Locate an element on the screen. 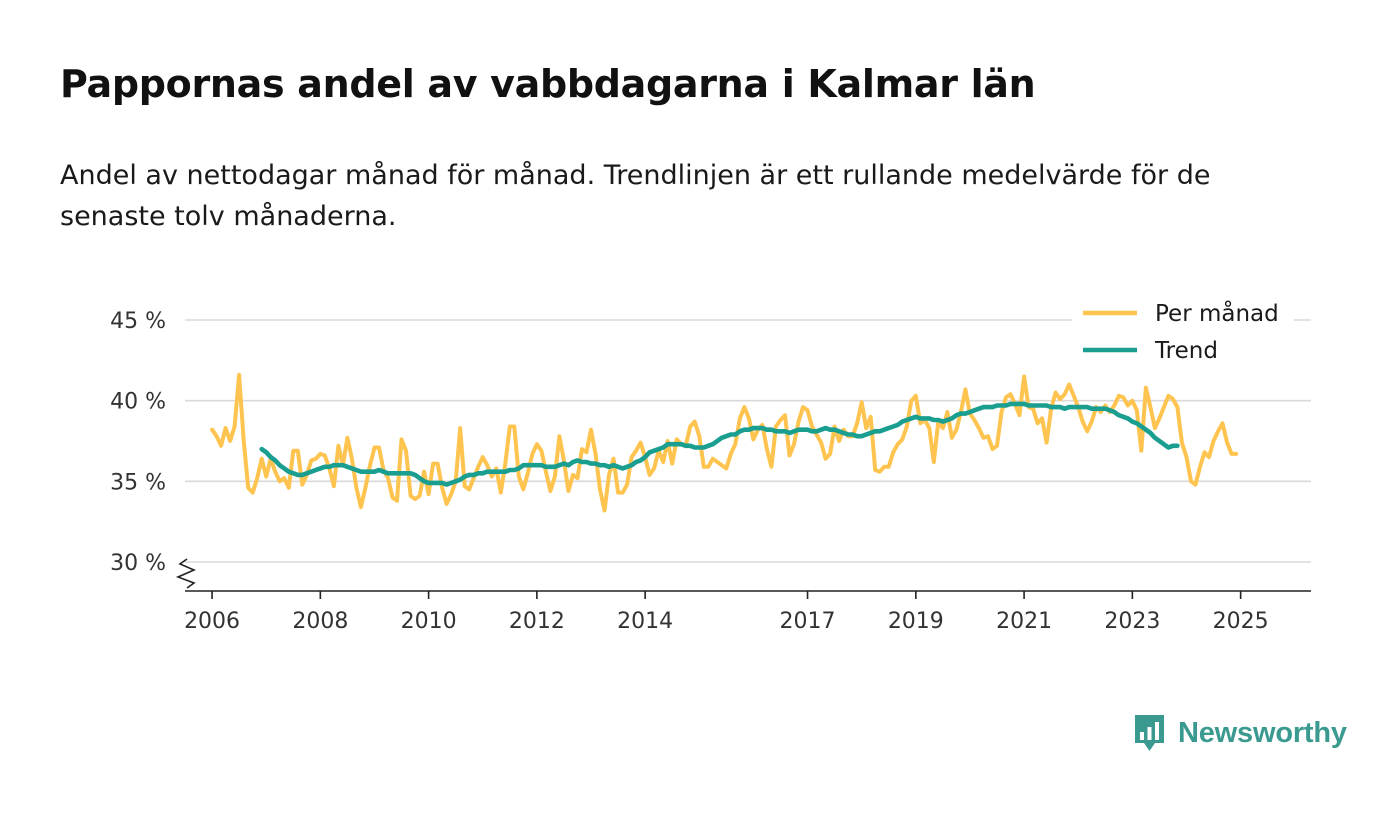 This screenshot has height=813, width=1400. x-tick-label: 2021 is located at coordinates (1024, 621).